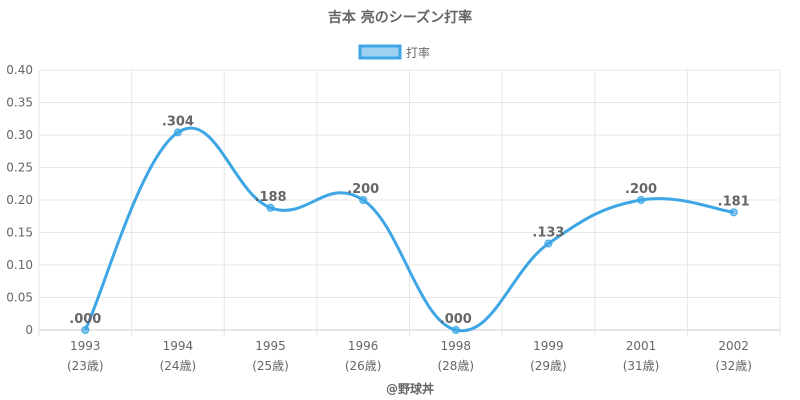 The width and height of the screenshot is (800, 400). I want to click on x-tick-label: 2001, so click(641, 346).